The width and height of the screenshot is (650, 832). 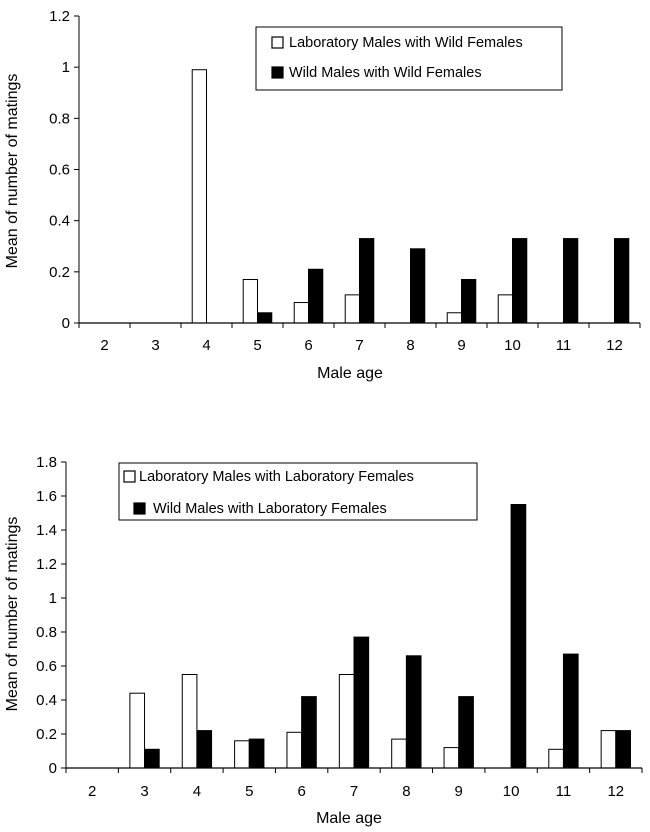 I want to click on chart-top-y-tick-label: 0, so click(x=66, y=323).